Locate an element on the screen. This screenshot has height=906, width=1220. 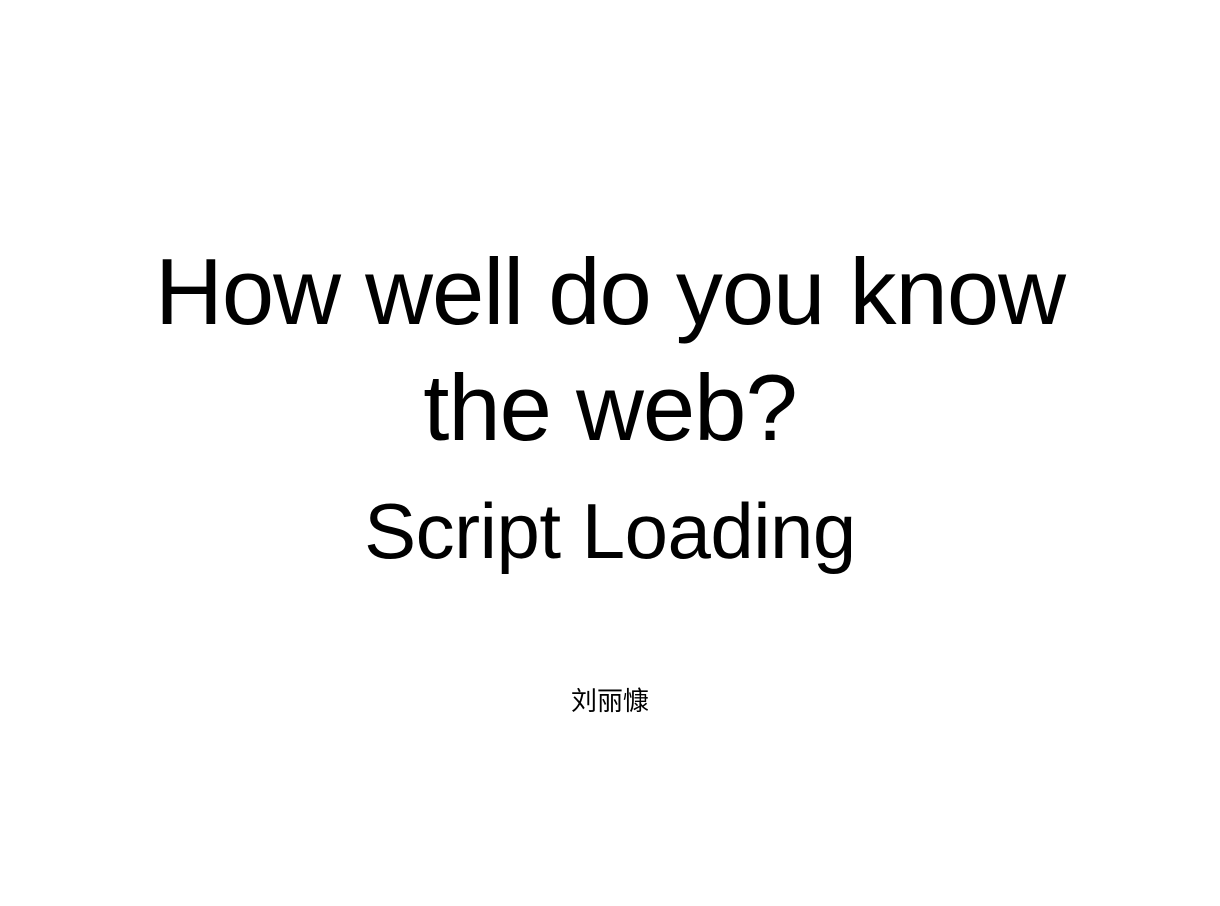
slide-title-line-2: the web? is located at coordinates (610, 407).